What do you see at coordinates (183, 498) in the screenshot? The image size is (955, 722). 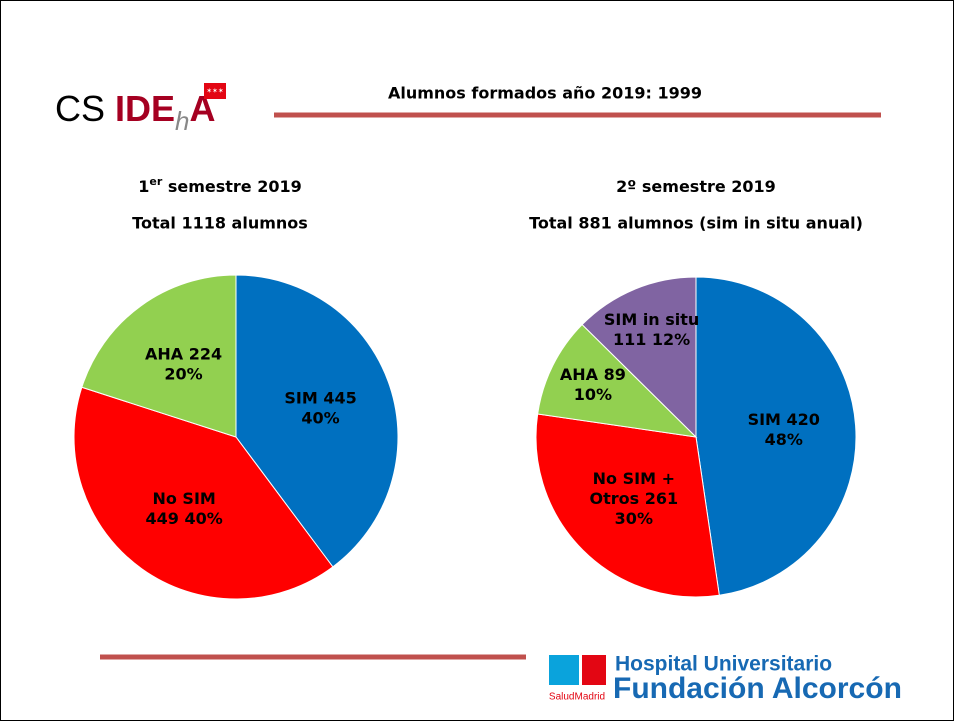 I see `slice-label: No SIM` at bounding box center [183, 498].